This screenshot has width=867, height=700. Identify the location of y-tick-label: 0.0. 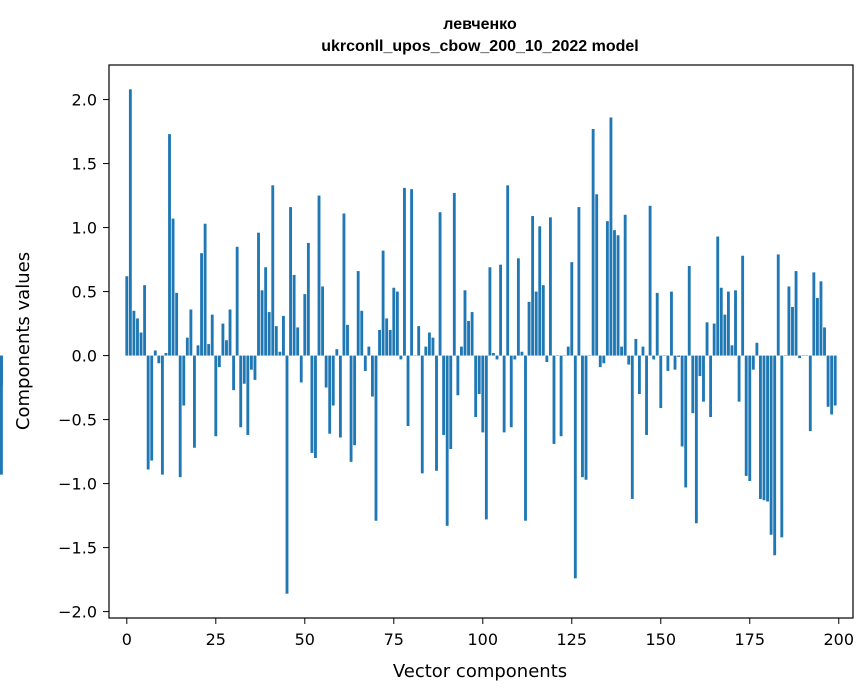
(84, 356).